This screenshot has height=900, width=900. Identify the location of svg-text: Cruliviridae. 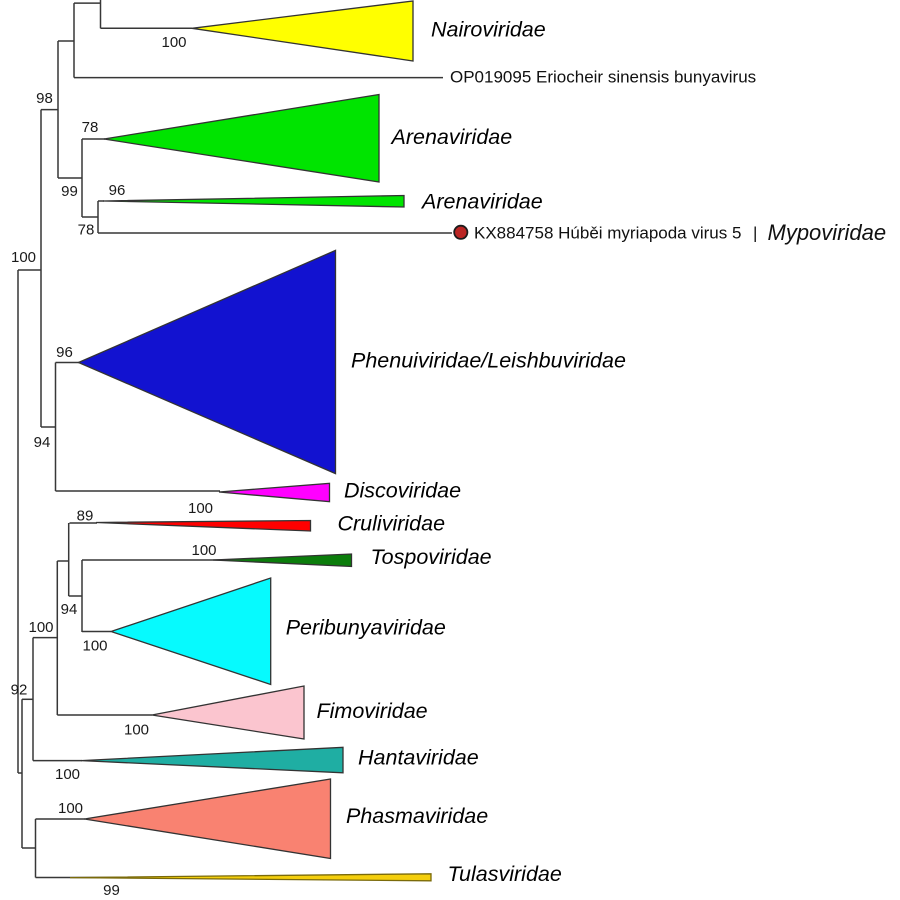
(392, 524).